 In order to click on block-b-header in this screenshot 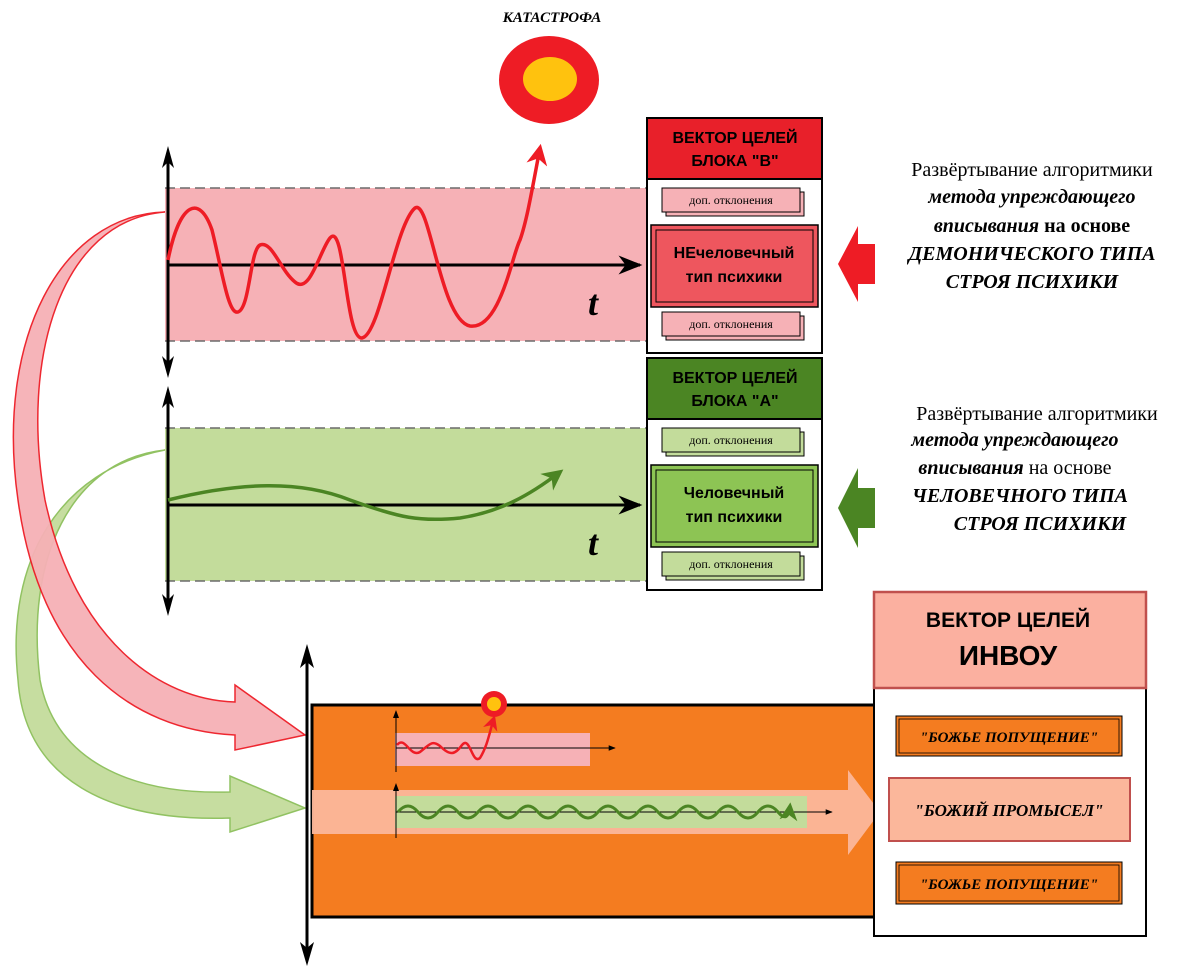, I will do `click(734, 149)`.